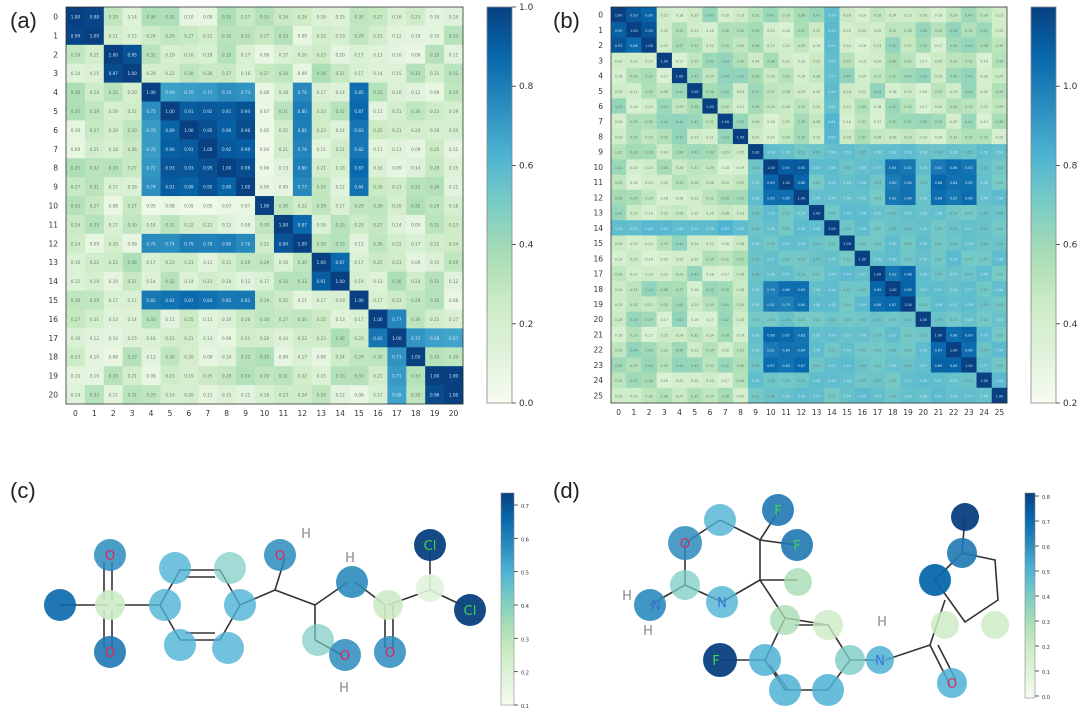 The height and width of the screenshot is (715, 1080). Describe the element at coordinates (416, 262) in the screenshot. I see `heatmap-cell-value: 0.09` at that location.